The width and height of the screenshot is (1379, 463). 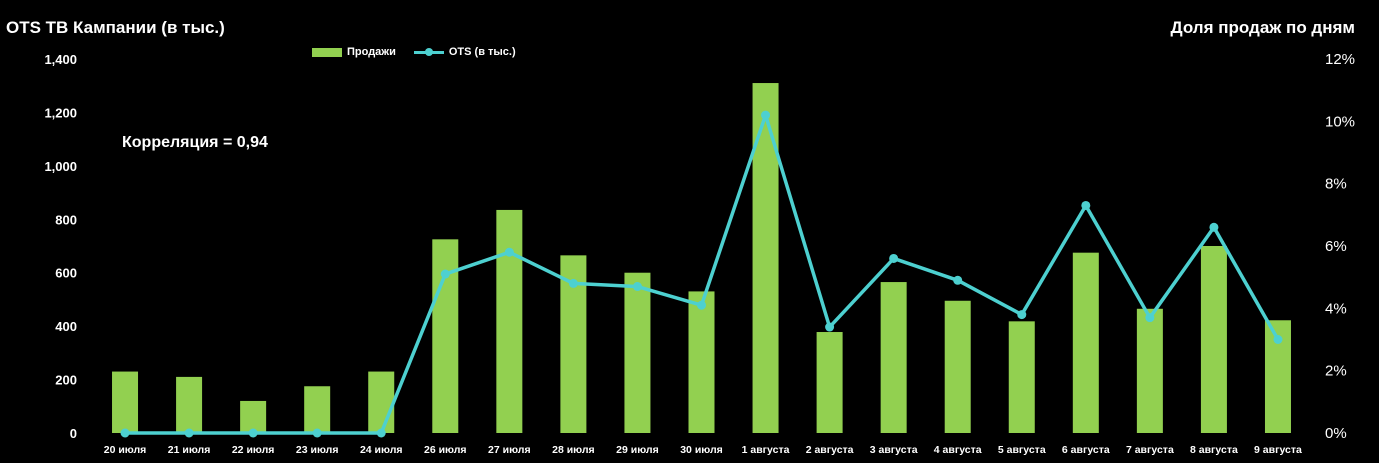 I want to click on chart-title: OTS ТВ Кампании (в тыс.), so click(x=115, y=27).